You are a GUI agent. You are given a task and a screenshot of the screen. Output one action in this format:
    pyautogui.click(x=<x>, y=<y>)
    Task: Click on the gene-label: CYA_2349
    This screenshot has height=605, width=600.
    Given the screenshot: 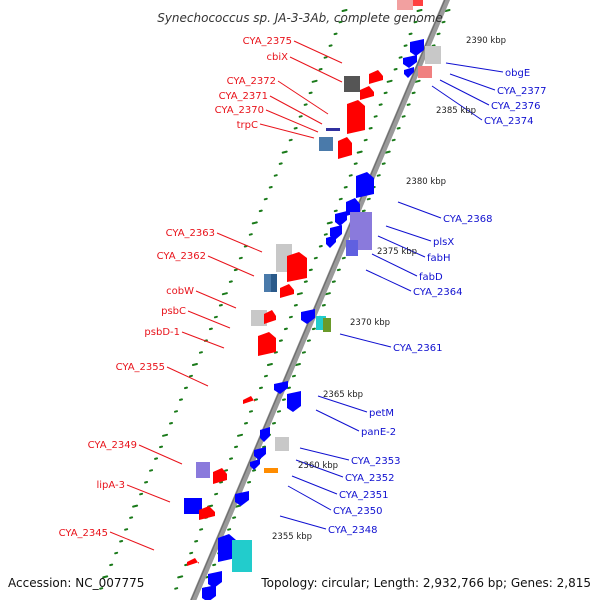 What is the action you would take?
    pyautogui.click(x=112, y=445)
    